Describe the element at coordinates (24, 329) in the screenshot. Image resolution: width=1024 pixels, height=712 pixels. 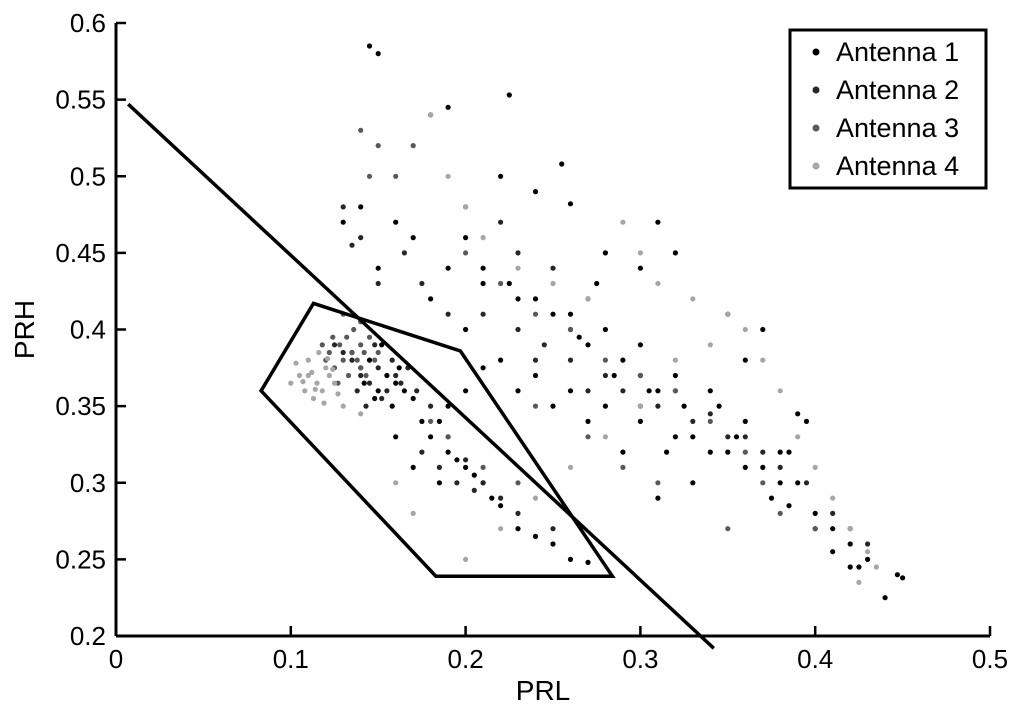
I see `y-axis-label: PRH` at that location.